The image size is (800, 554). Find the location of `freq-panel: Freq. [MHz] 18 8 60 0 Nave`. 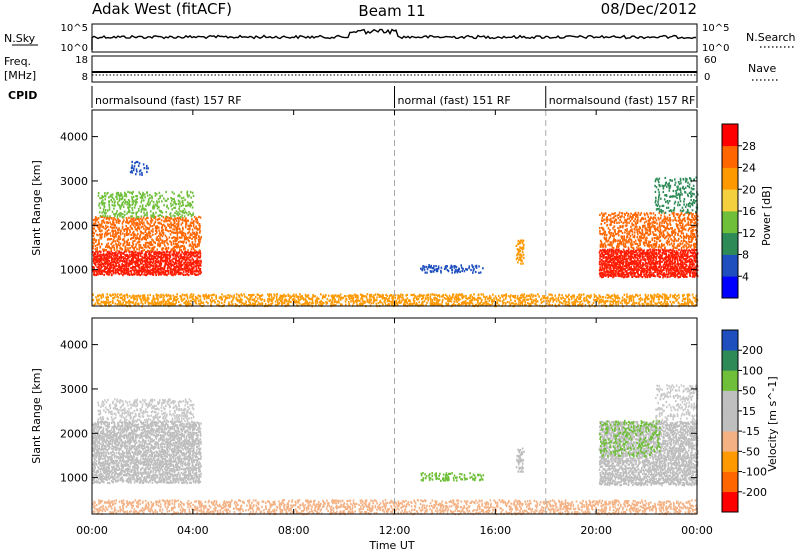

freq-panel: Freq. [MHz] 18 8 60 0 Nave is located at coordinates (391, 69).